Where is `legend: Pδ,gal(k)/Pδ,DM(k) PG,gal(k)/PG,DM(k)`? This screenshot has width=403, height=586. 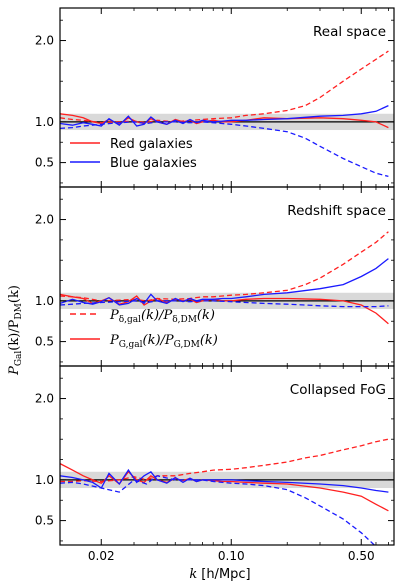 legend: Pδ,gal(k)/Pδ,DM(k) PG,gal(k)/PG,DM(k) is located at coordinates (144, 329).